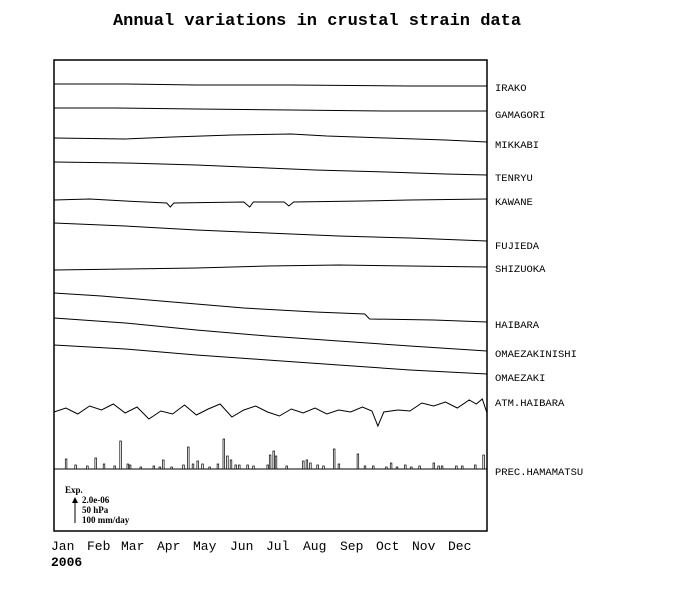 Image resolution: width=700 pixels, height=600 pixels. Describe the element at coordinates (106, 520) in the screenshot. I see `scale-precip: 100 mm/day` at that location.